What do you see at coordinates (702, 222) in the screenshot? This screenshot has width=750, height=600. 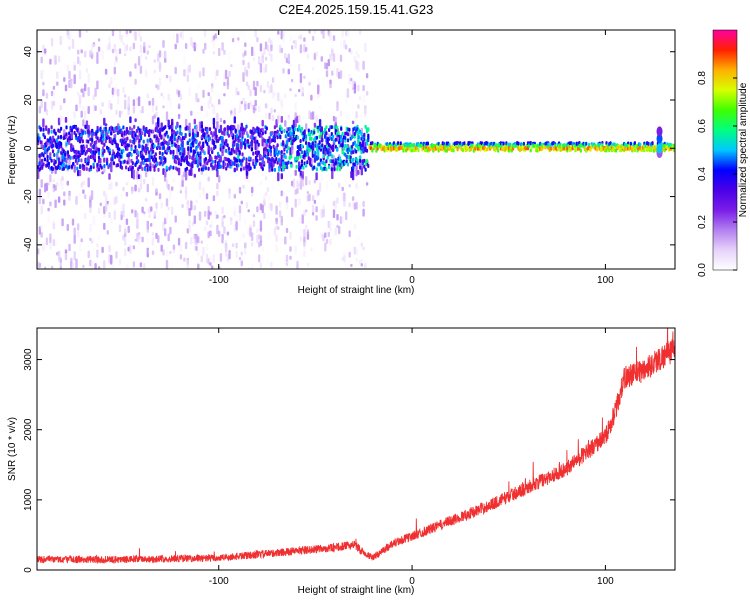 I see `colorbar-tick-label: 0.2` at bounding box center [702, 222].